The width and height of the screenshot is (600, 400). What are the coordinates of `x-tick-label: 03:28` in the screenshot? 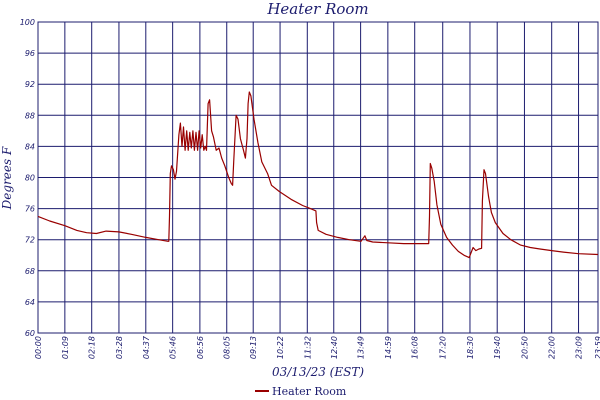 It's located at (119, 347).